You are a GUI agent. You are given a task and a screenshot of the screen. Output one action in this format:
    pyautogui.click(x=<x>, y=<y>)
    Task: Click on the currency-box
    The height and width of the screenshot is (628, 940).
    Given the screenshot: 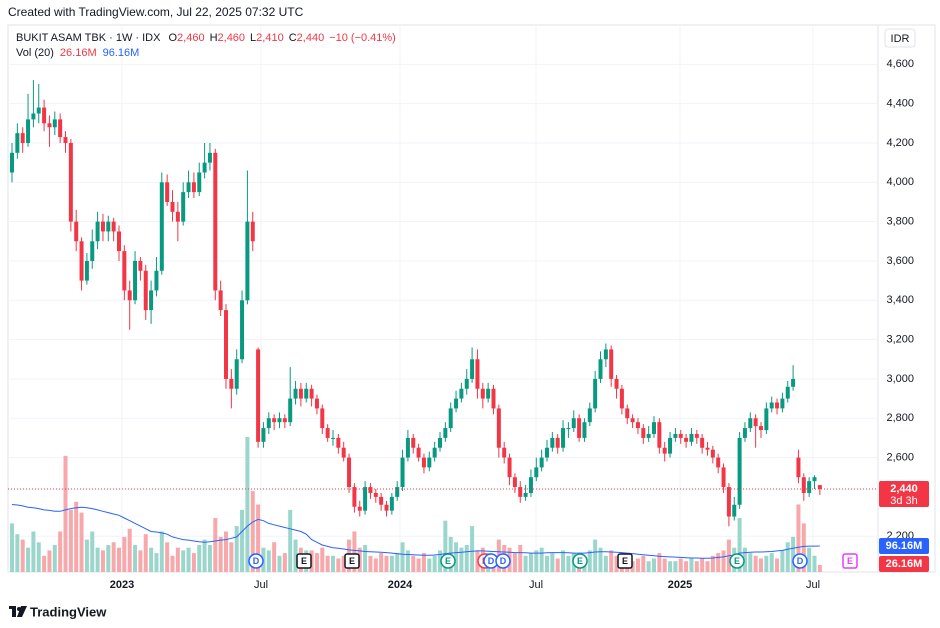 What is the action you would take?
    pyautogui.click(x=900, y=38)
    